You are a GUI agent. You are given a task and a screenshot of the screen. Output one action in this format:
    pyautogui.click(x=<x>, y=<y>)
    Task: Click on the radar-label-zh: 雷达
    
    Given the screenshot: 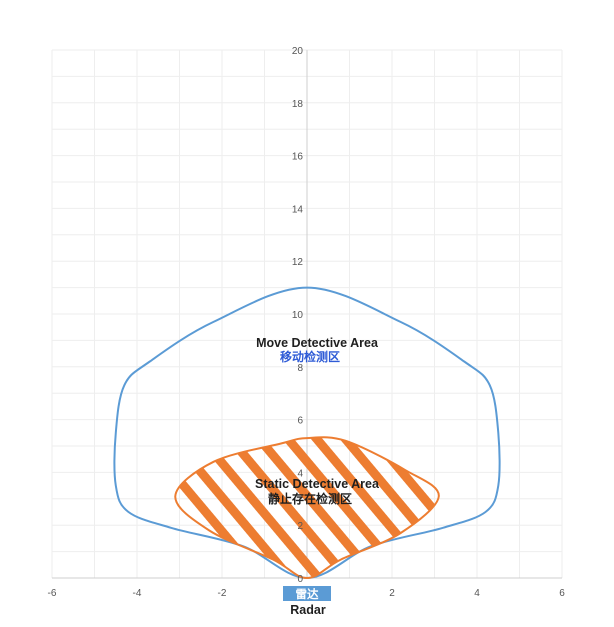 What is the action you would take?
    pyautogui.click(x=307, y=594)
    